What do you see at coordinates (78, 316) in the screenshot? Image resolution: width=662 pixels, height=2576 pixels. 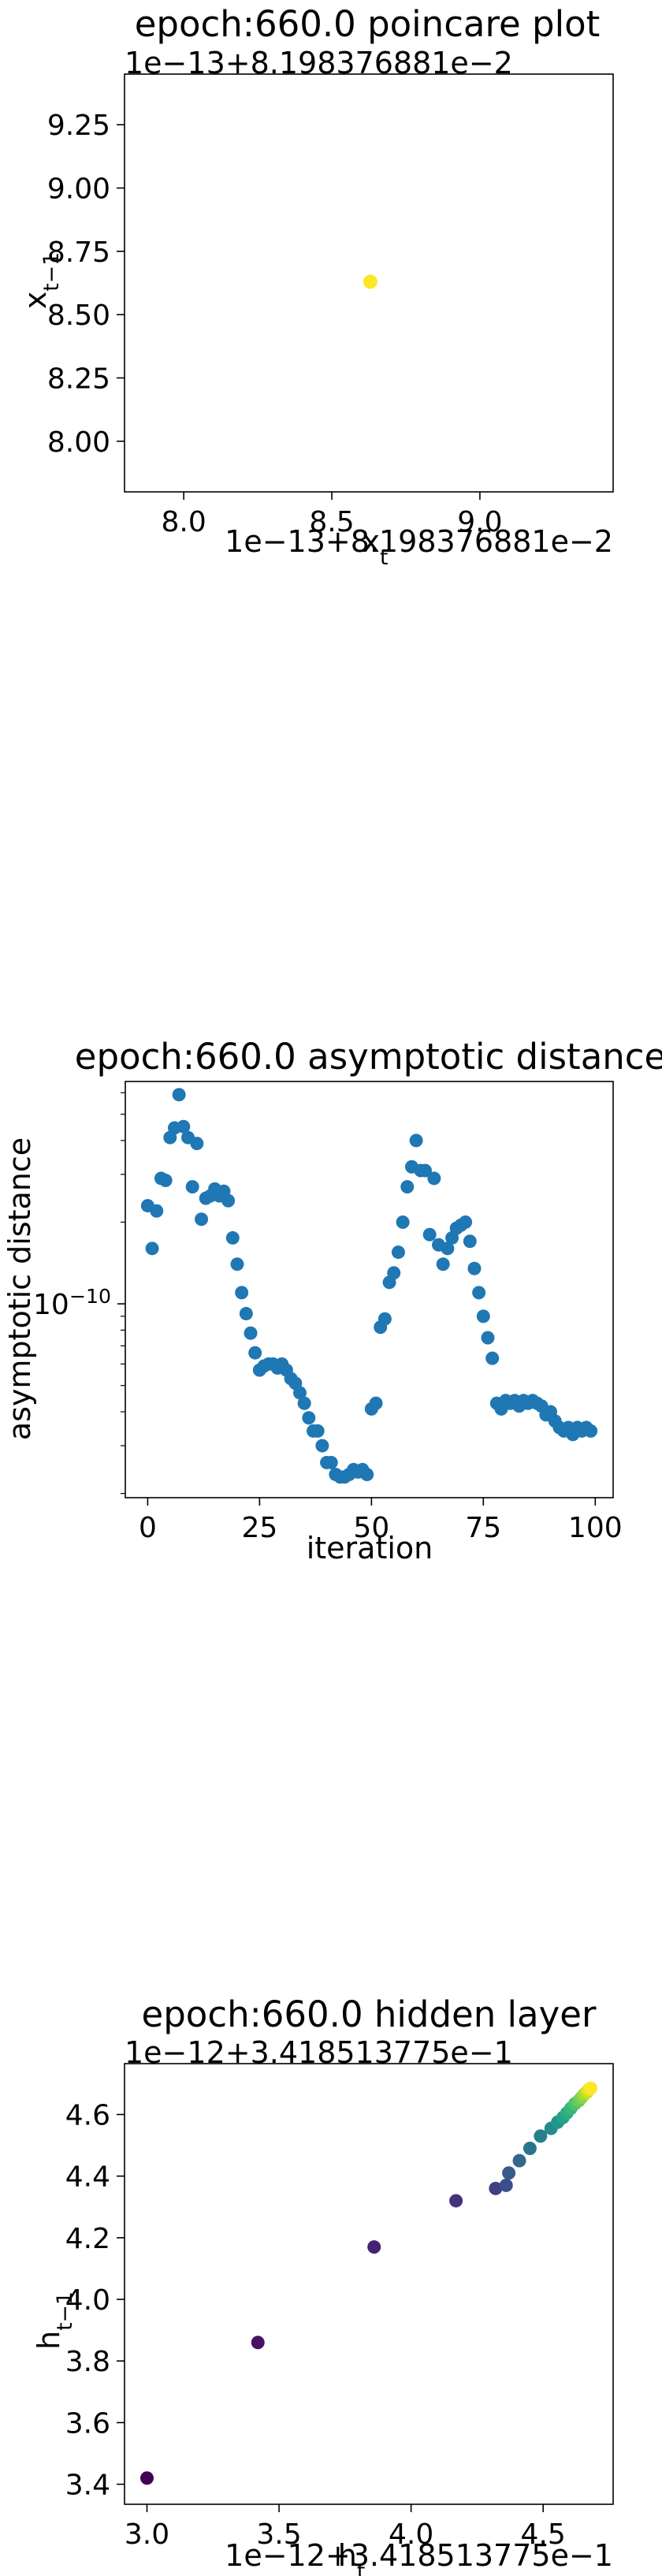 I see `y-tick-label: 8.50` at bounding box center [78, 316].